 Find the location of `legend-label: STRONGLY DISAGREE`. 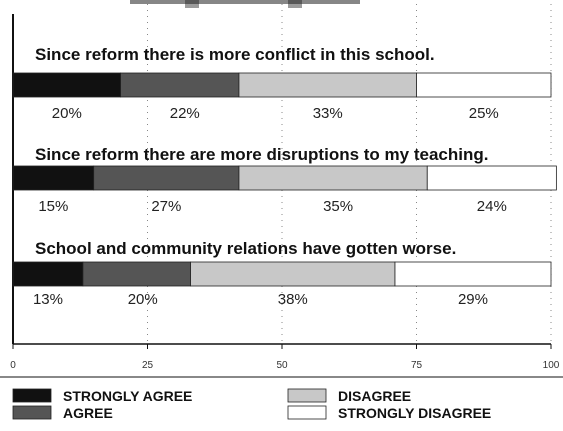

legend-label: STRONGLY DISAGREE is located at coordinates (414, 413).